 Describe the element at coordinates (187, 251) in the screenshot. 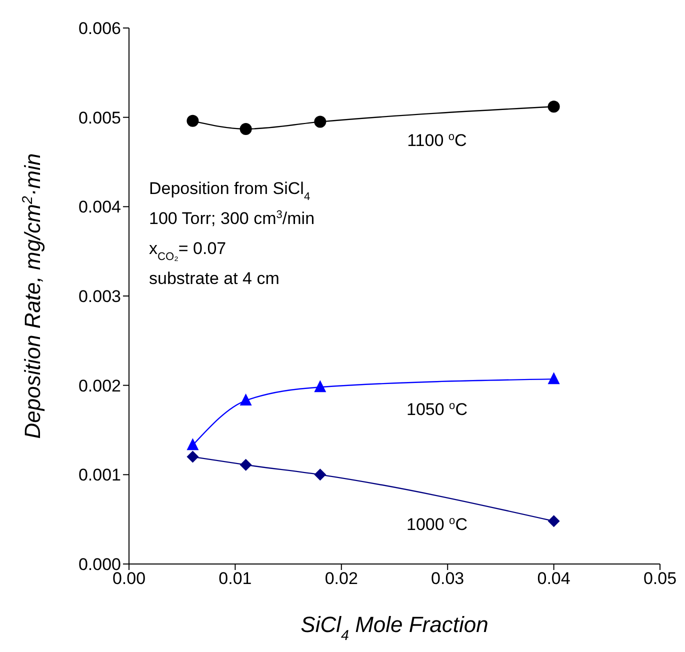

I see `annotation: x$_{CO₂}$= 0.07` at that location.